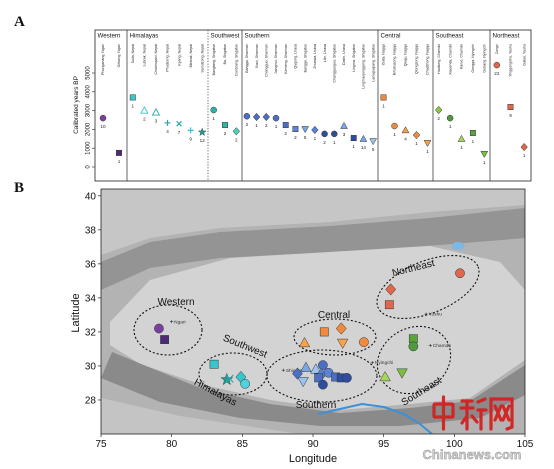  Describe the element at coordinates (344, 134) in the screenshot. I see `site-count-label: 3` at that location.